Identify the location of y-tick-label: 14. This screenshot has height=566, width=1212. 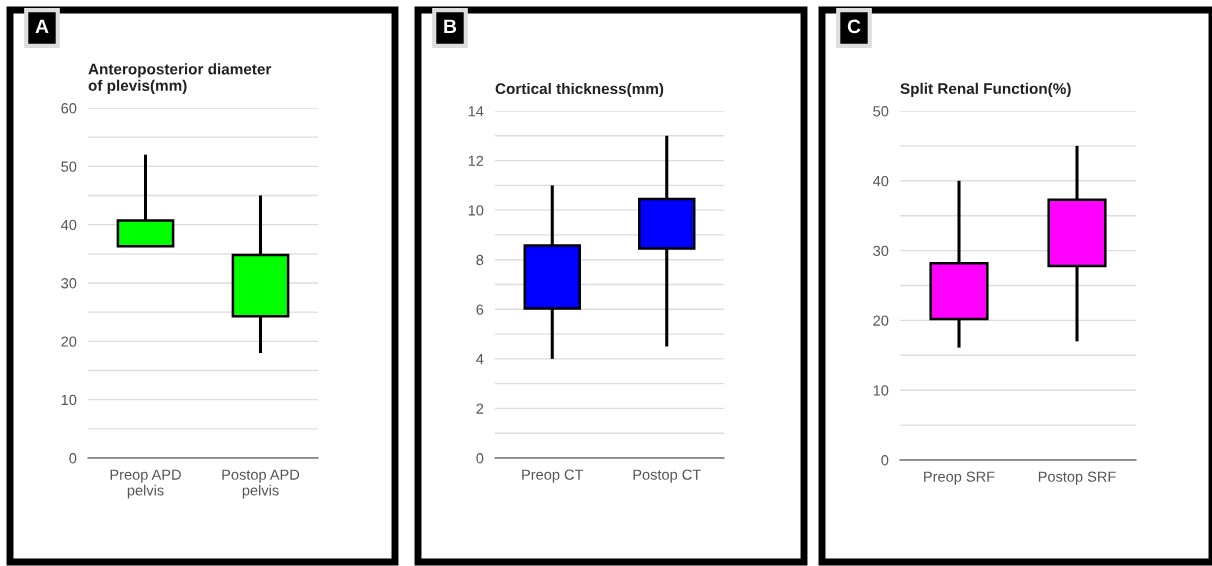
(476, 111).